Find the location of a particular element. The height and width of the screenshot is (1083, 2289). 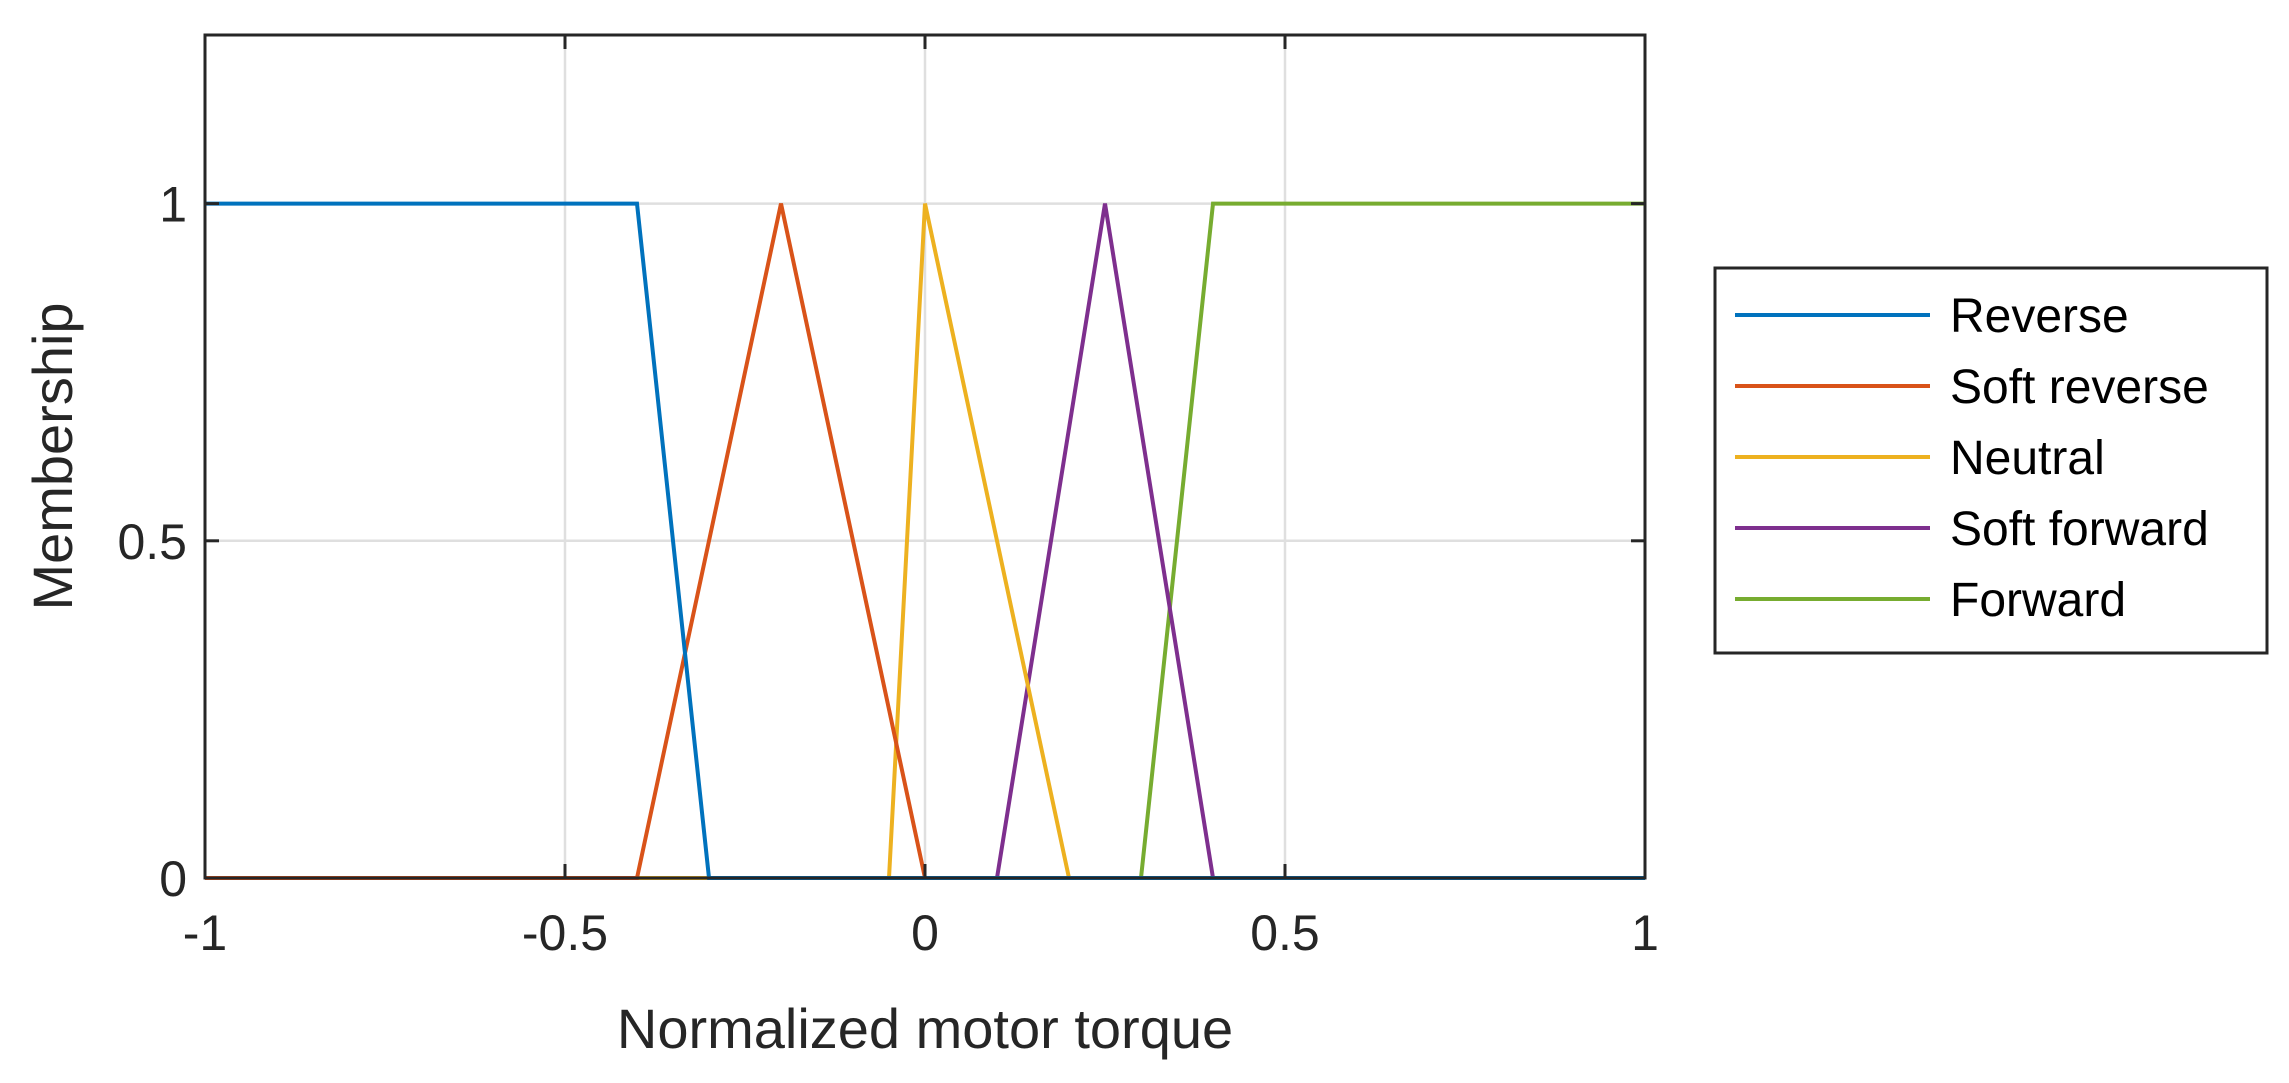

x-tick-label: 0.5 is located at coordinates (1285, 933).